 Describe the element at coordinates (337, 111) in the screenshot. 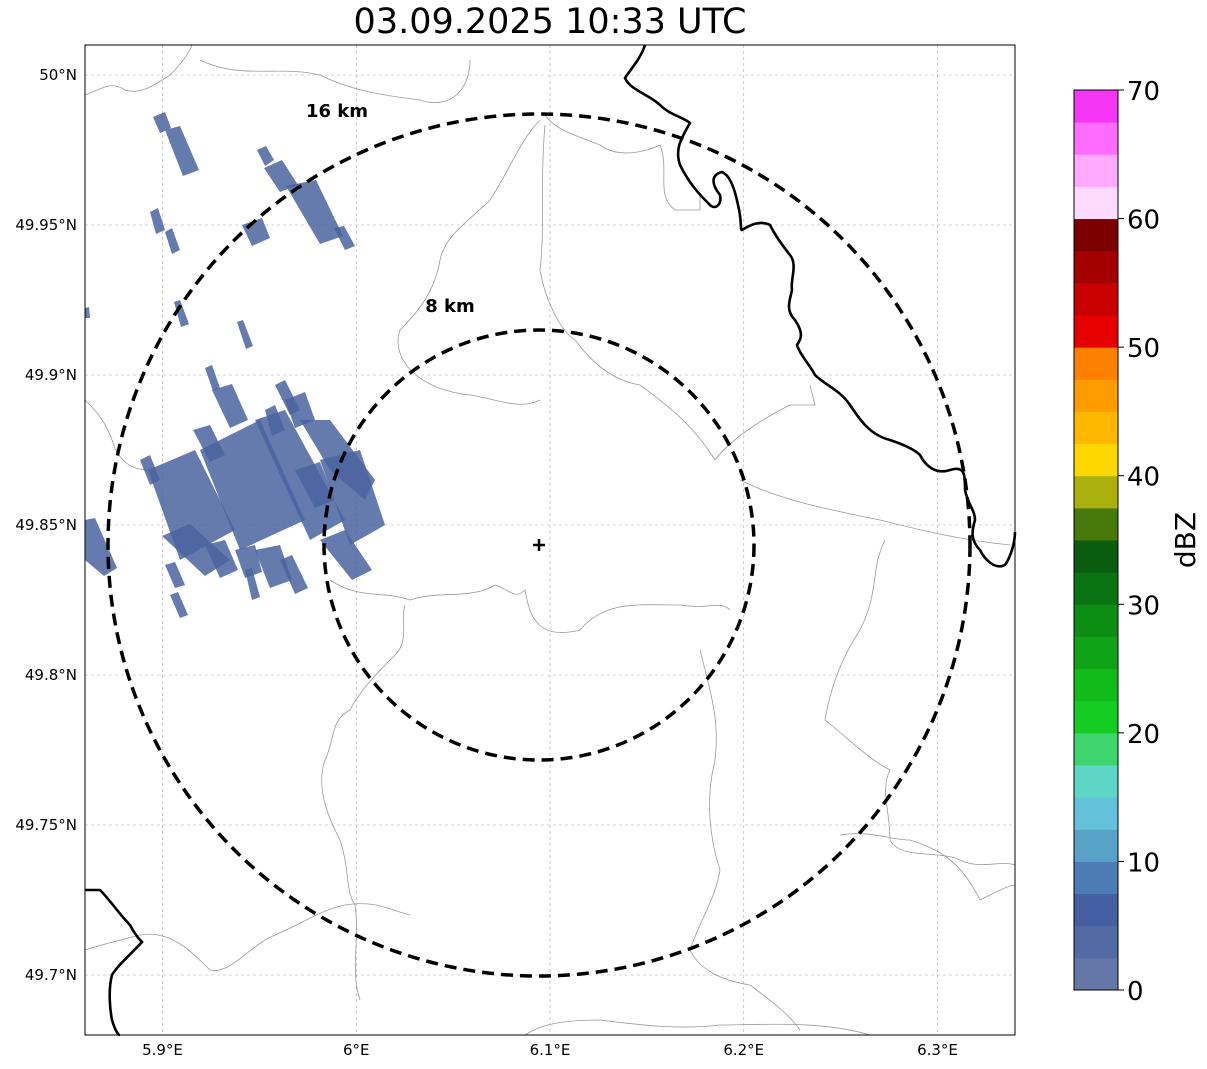

I see `ring-label-16km: 16 km` at that location.